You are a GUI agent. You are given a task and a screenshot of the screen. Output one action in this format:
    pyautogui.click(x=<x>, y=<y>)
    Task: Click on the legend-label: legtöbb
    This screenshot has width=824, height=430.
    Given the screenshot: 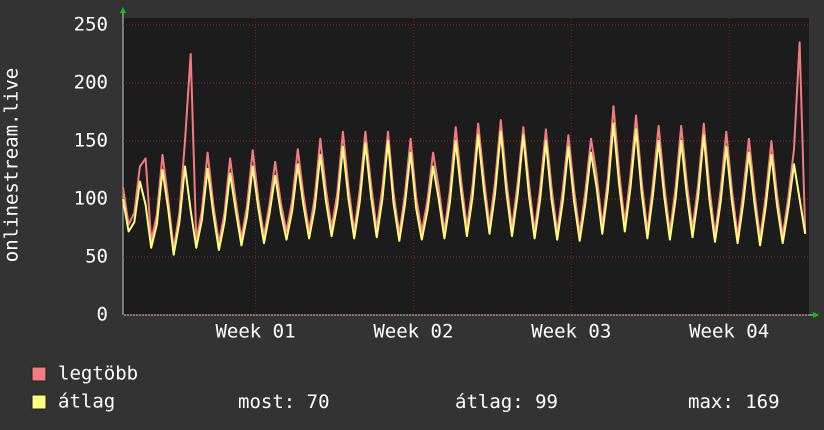 What is the action you would take?
    pyautogui.click(x=98, y=374)
    